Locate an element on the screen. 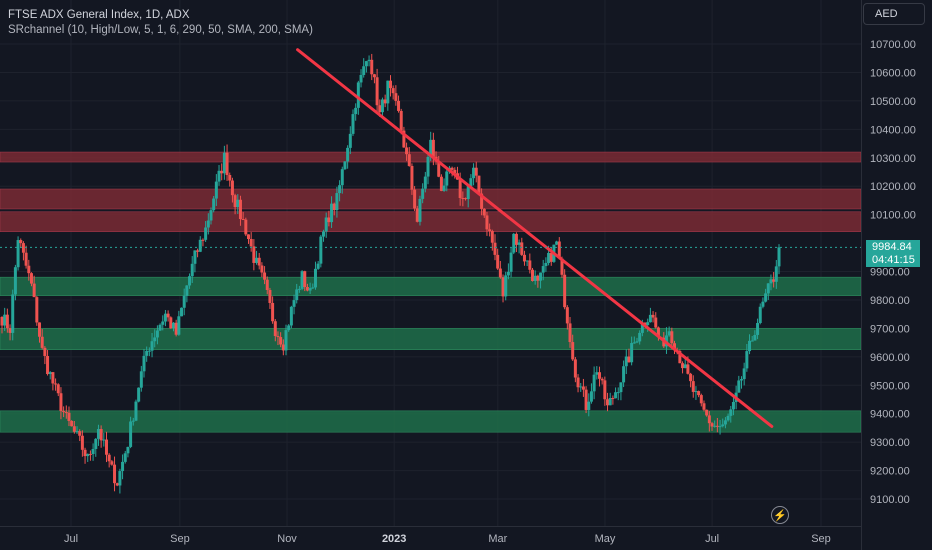  lightning-icon: ⚡ is located at coordinates (780, 515).